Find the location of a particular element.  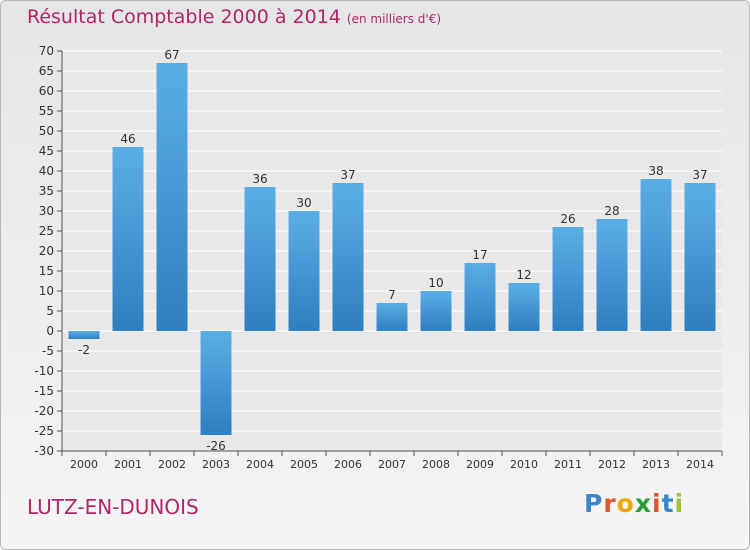

y-tick-label: 55 is located at coordinates (46, 111).